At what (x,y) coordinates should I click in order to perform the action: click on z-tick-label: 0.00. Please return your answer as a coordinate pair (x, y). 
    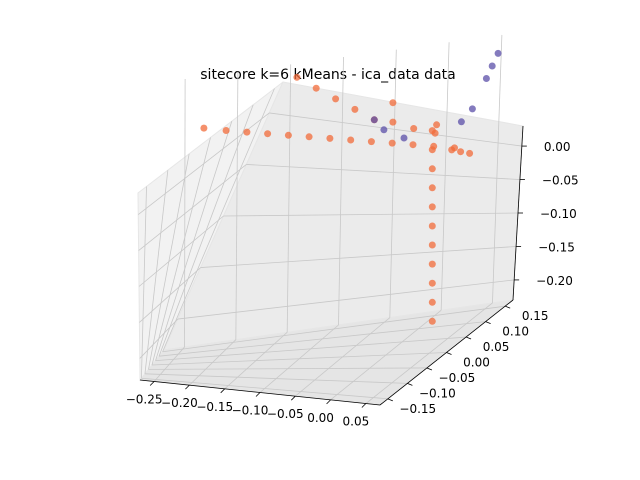
    Looking at the image, I should click on (557, 147).